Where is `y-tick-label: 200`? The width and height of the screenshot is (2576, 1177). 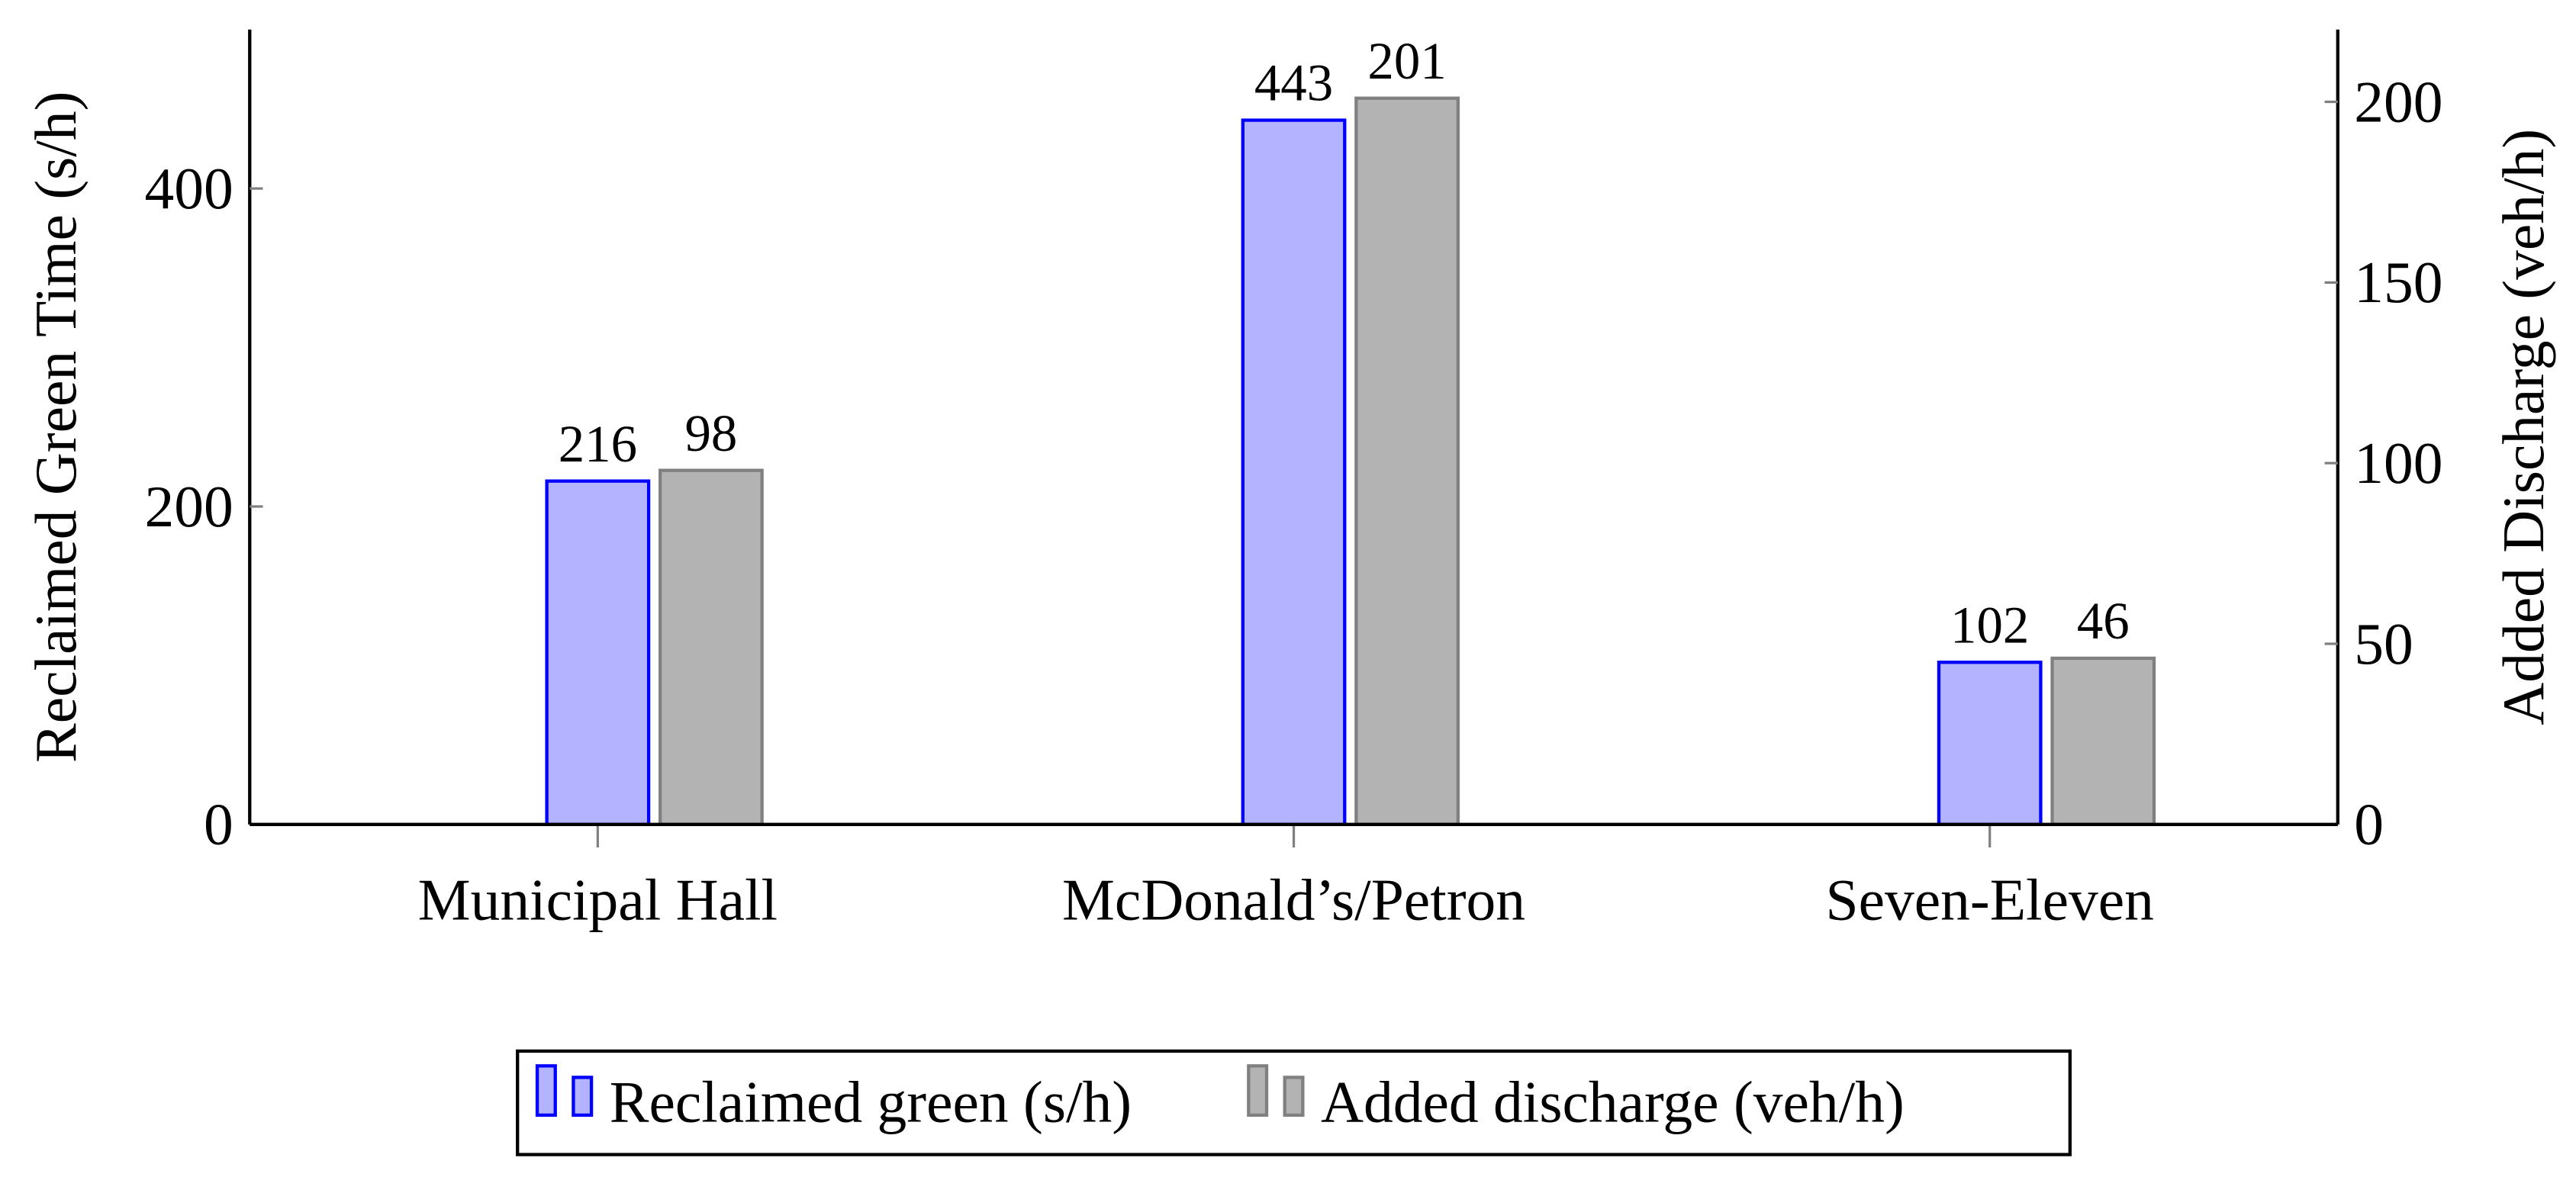 y-tick-label: 200 is located at coordinates (188, 506).